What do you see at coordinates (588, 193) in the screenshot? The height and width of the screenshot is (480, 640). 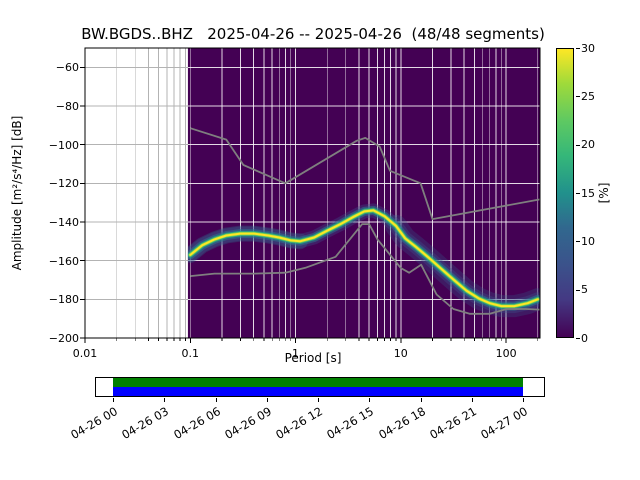 I see `colorbar-tick-label: 15` at bounding box center [588, 193].